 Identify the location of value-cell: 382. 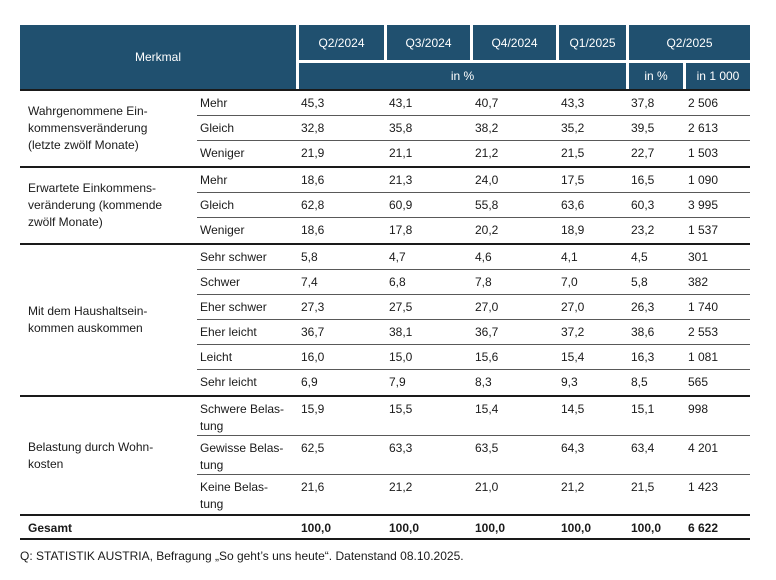
(698, 282).